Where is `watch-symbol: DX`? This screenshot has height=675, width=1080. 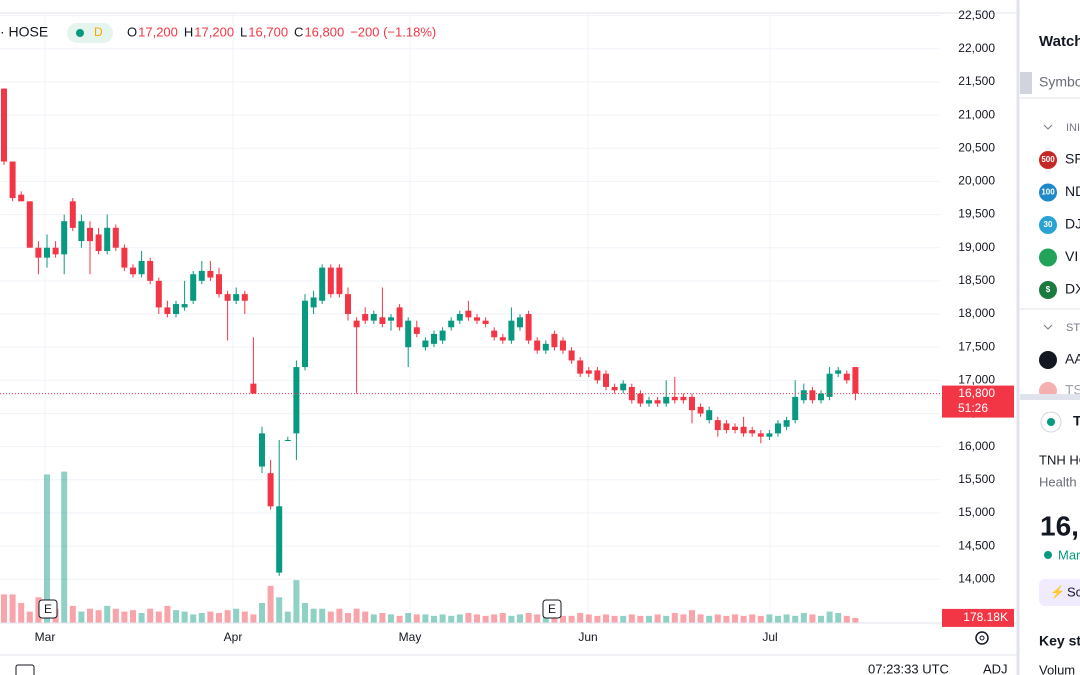
watch-symbol: DX is located at coordinates (1072, 289).